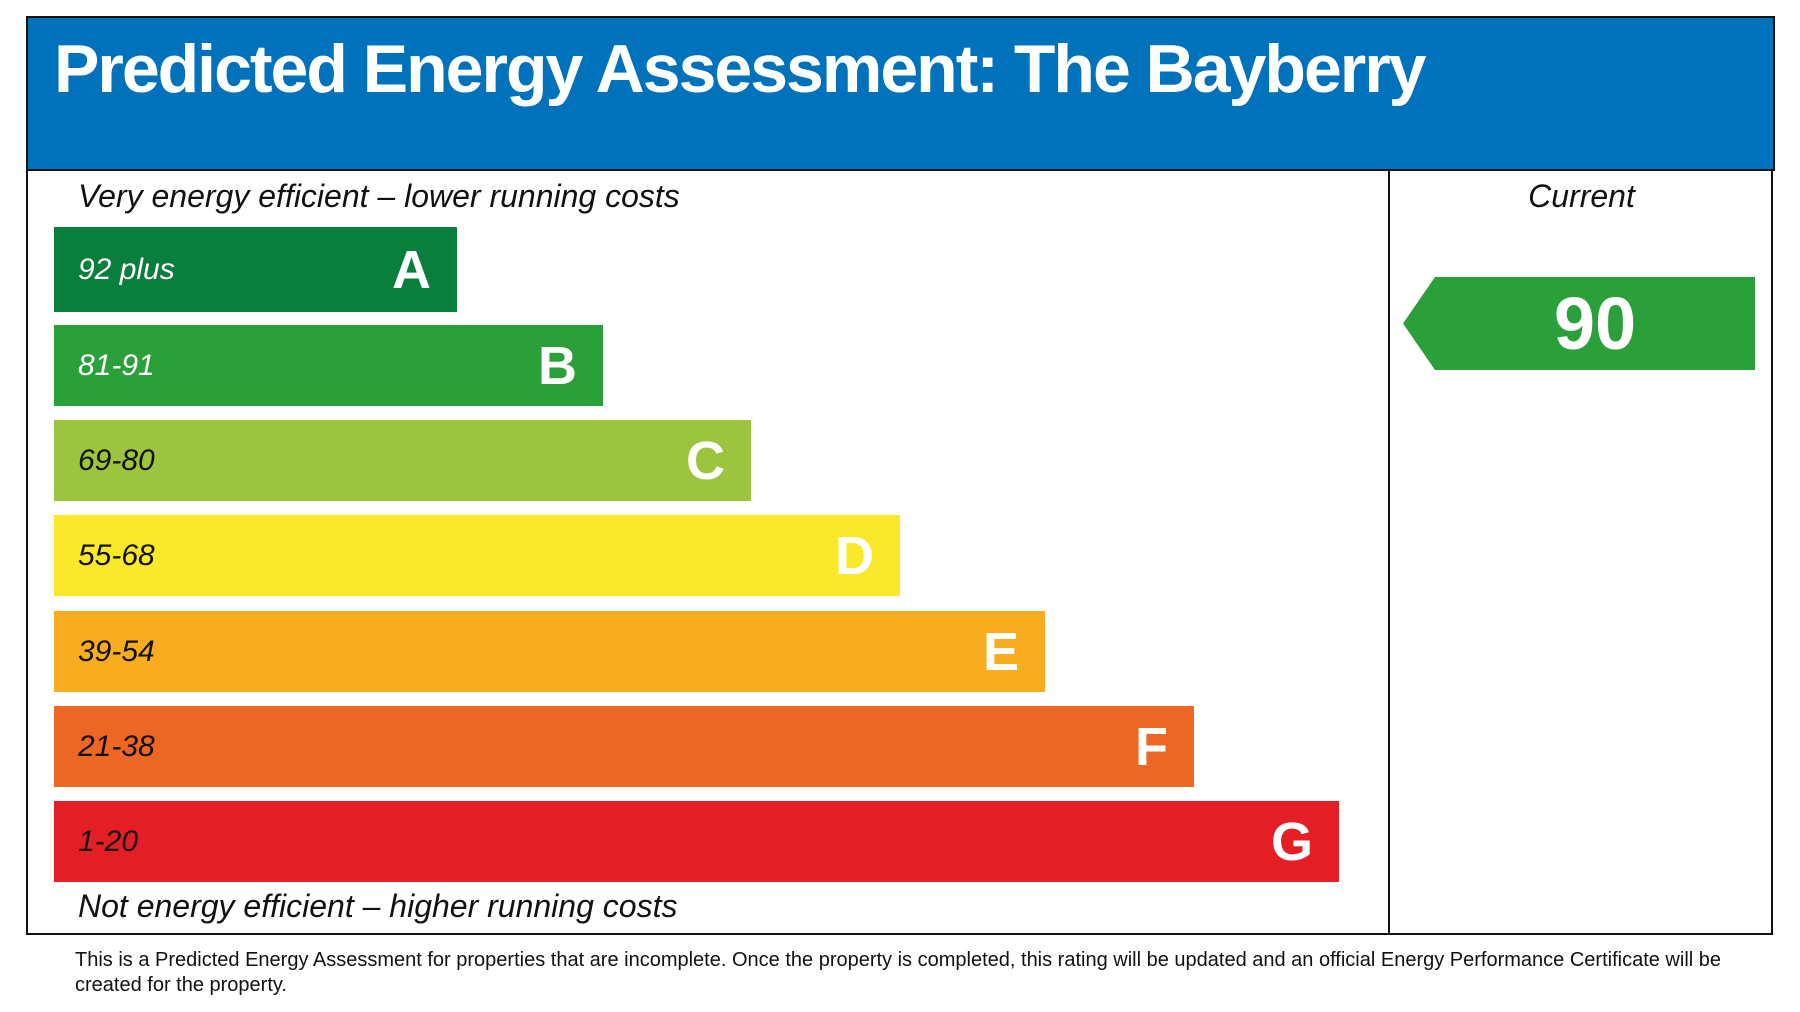  What do you see at coordinates (116, 651) in the screenshot?
I see `band-range: 39-54` at bounding box center [116, 651].